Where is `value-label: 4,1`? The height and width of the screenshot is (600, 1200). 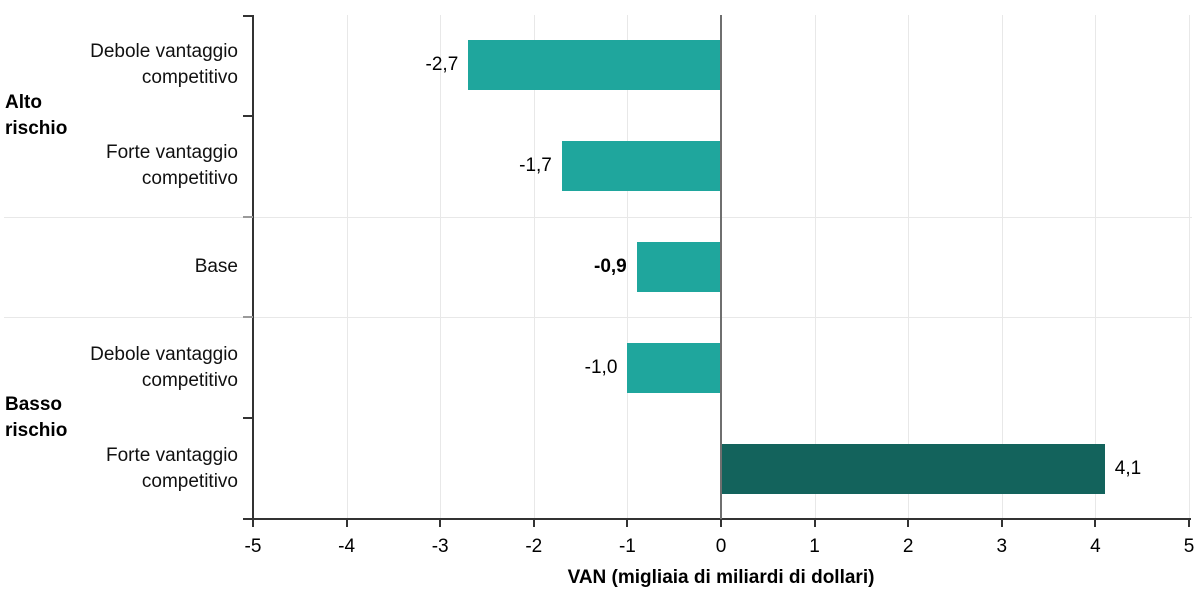 value-label: 4,1 is located at coordinates (1128, 468).